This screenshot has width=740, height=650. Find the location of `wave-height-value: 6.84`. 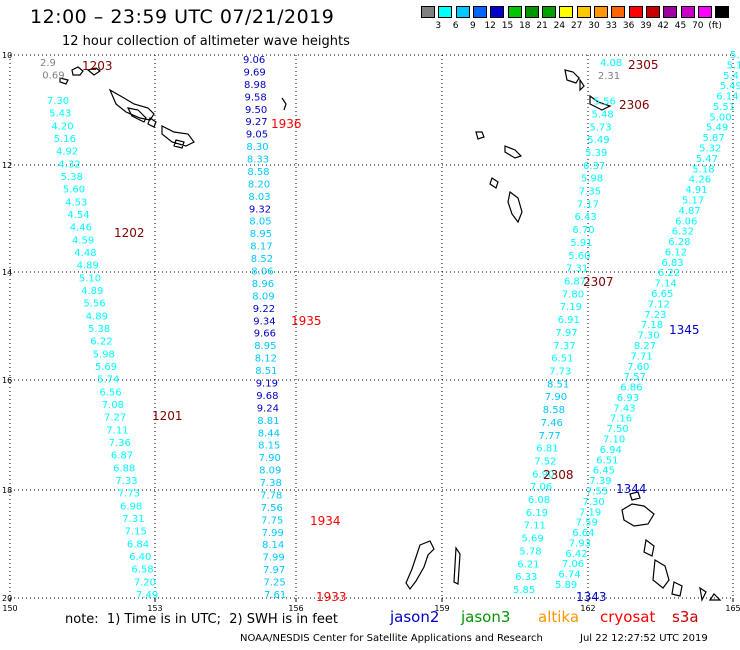

wave-height-value: 6.84 is located at coordinates (138, 544).